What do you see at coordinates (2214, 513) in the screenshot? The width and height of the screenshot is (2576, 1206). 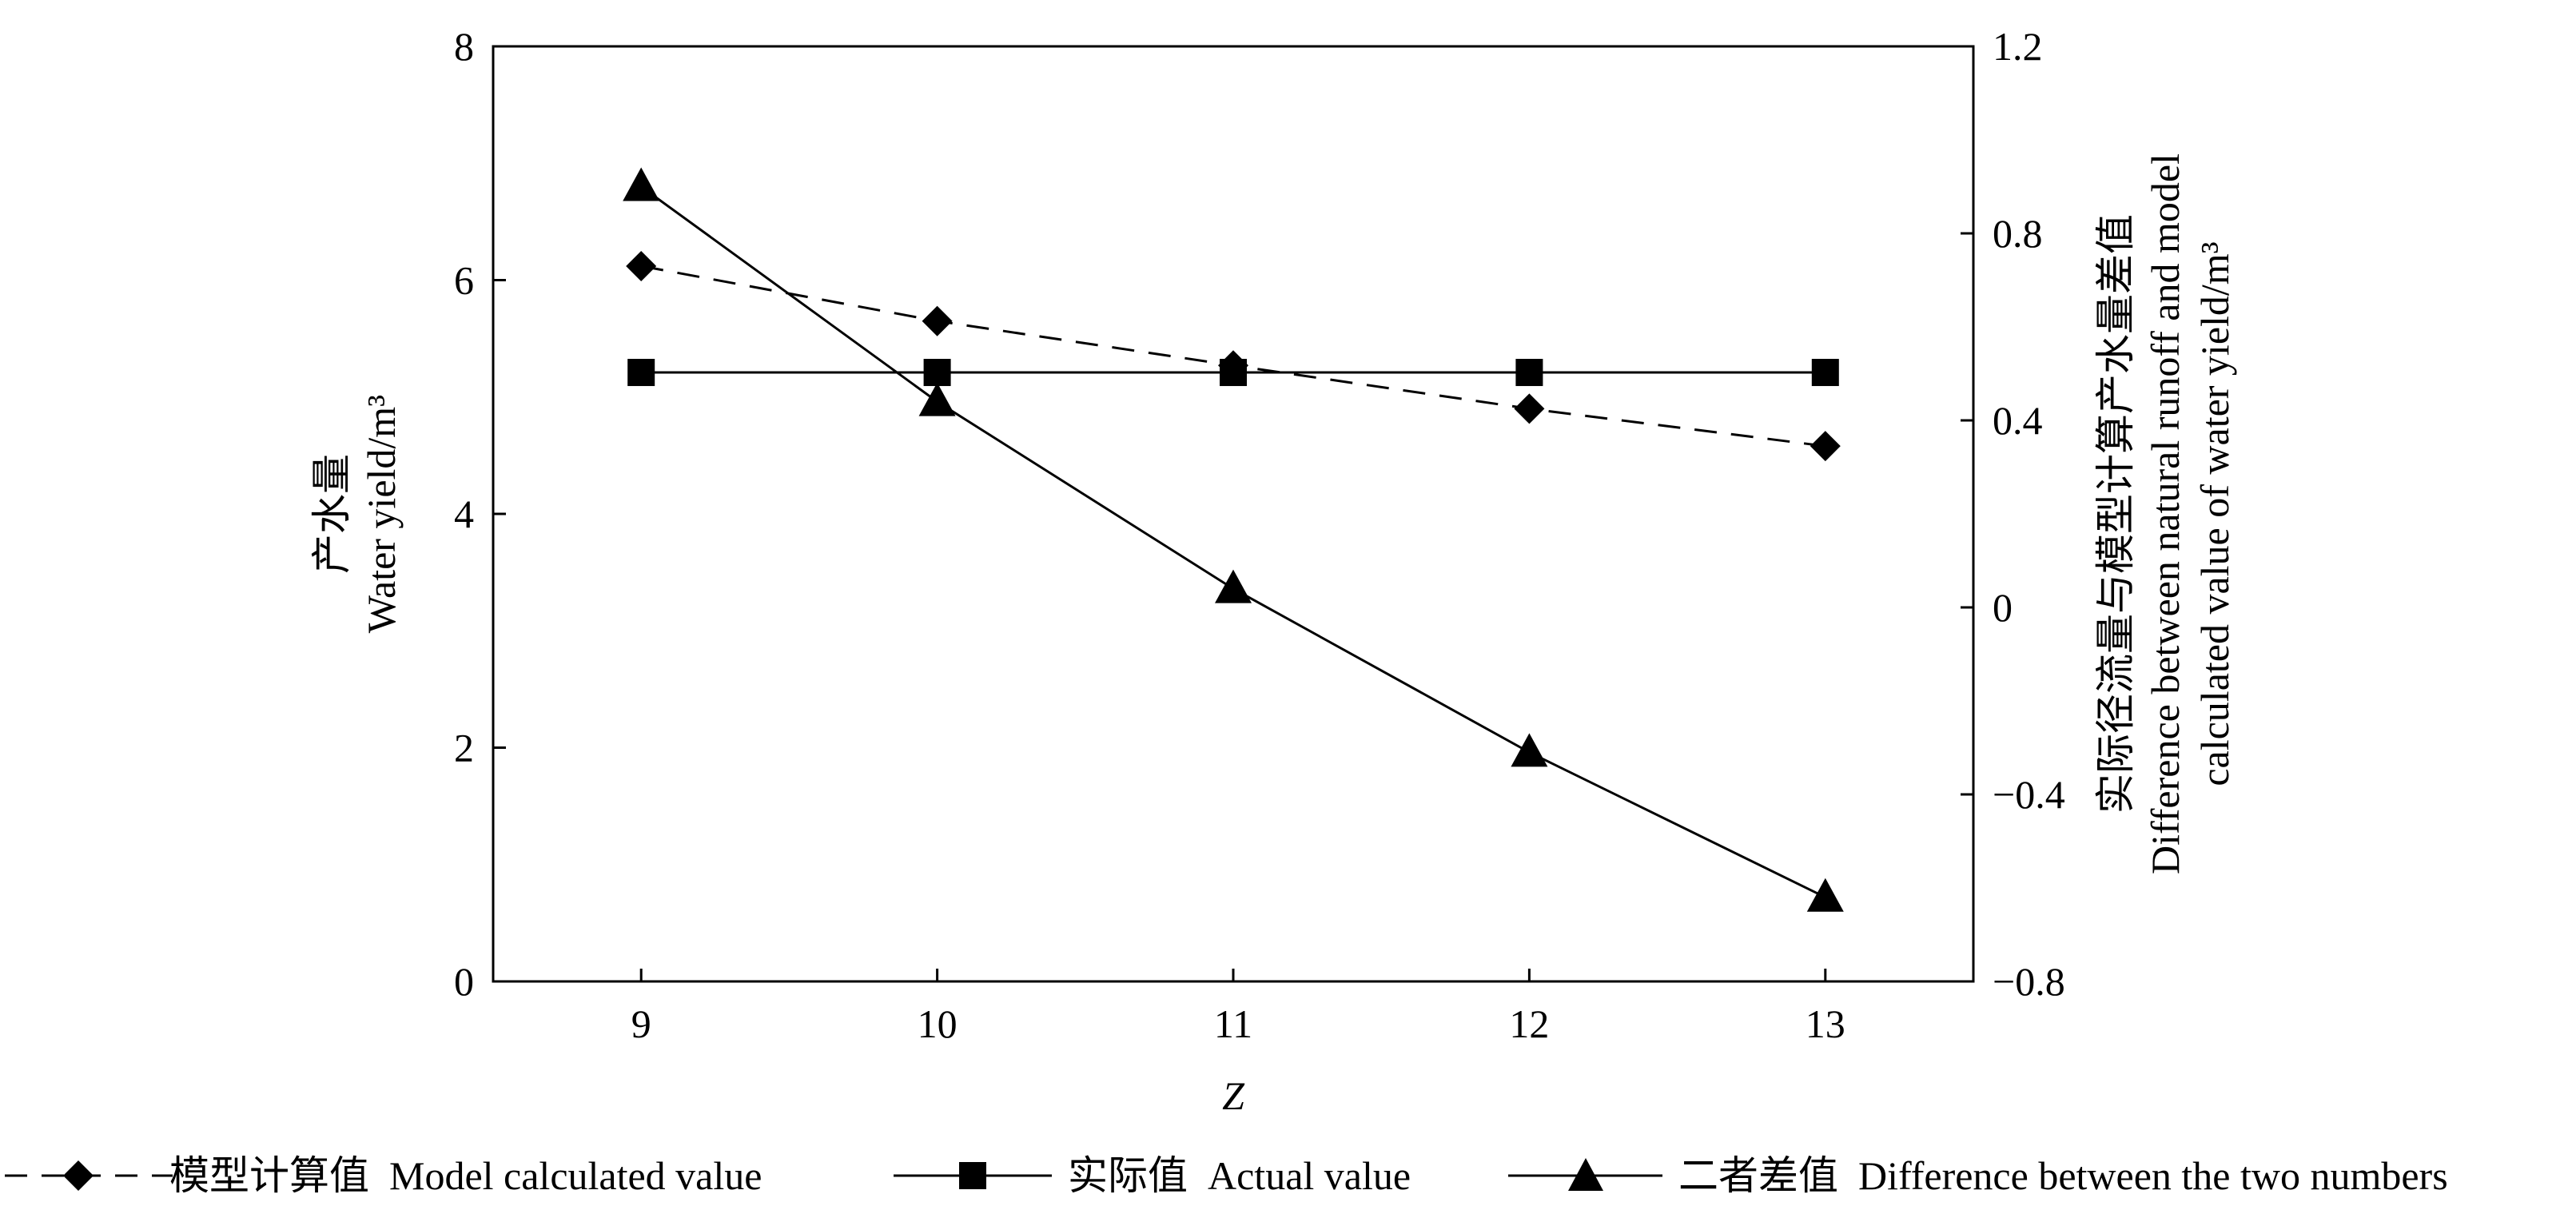 I see `right-axis-label-en-2: calculated value of water yield/m³` at bounding box center [2214, 513].